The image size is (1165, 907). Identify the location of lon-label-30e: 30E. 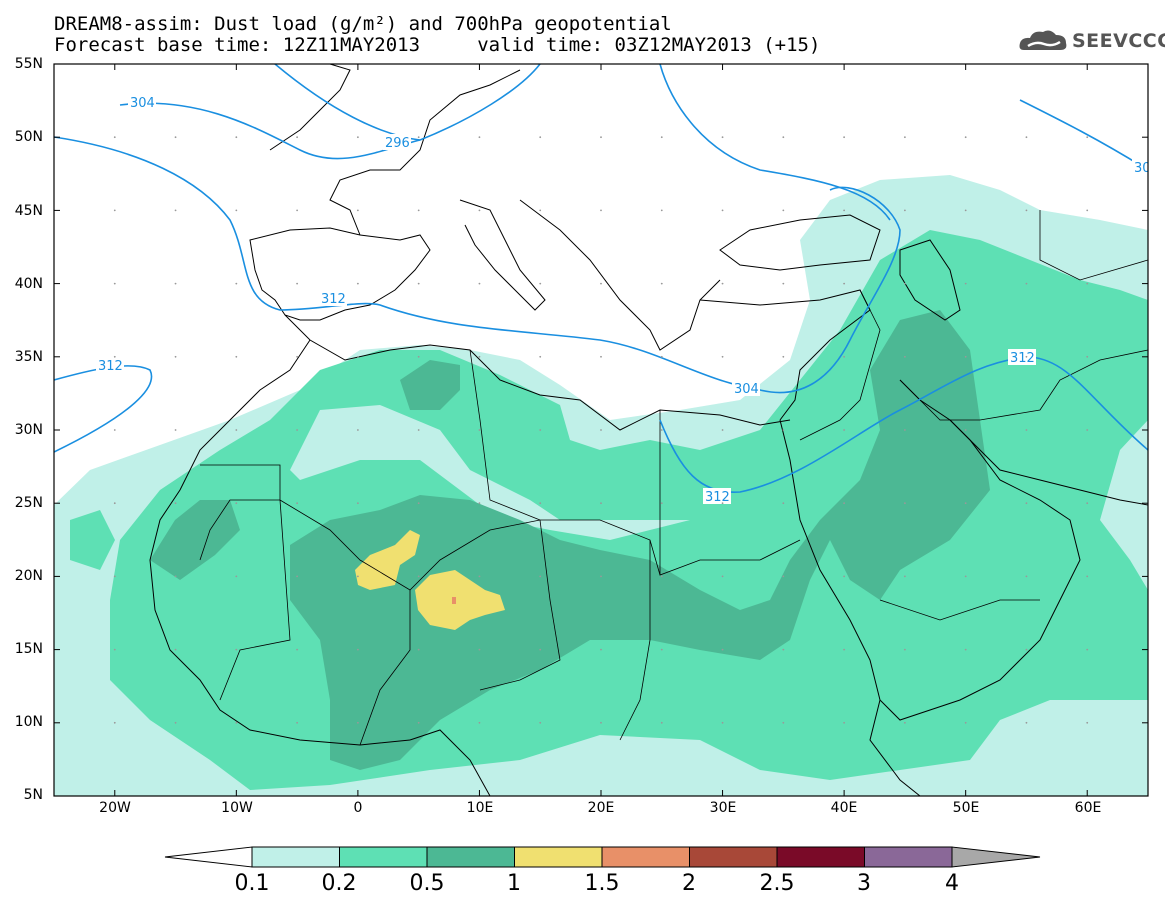
(723, 808).